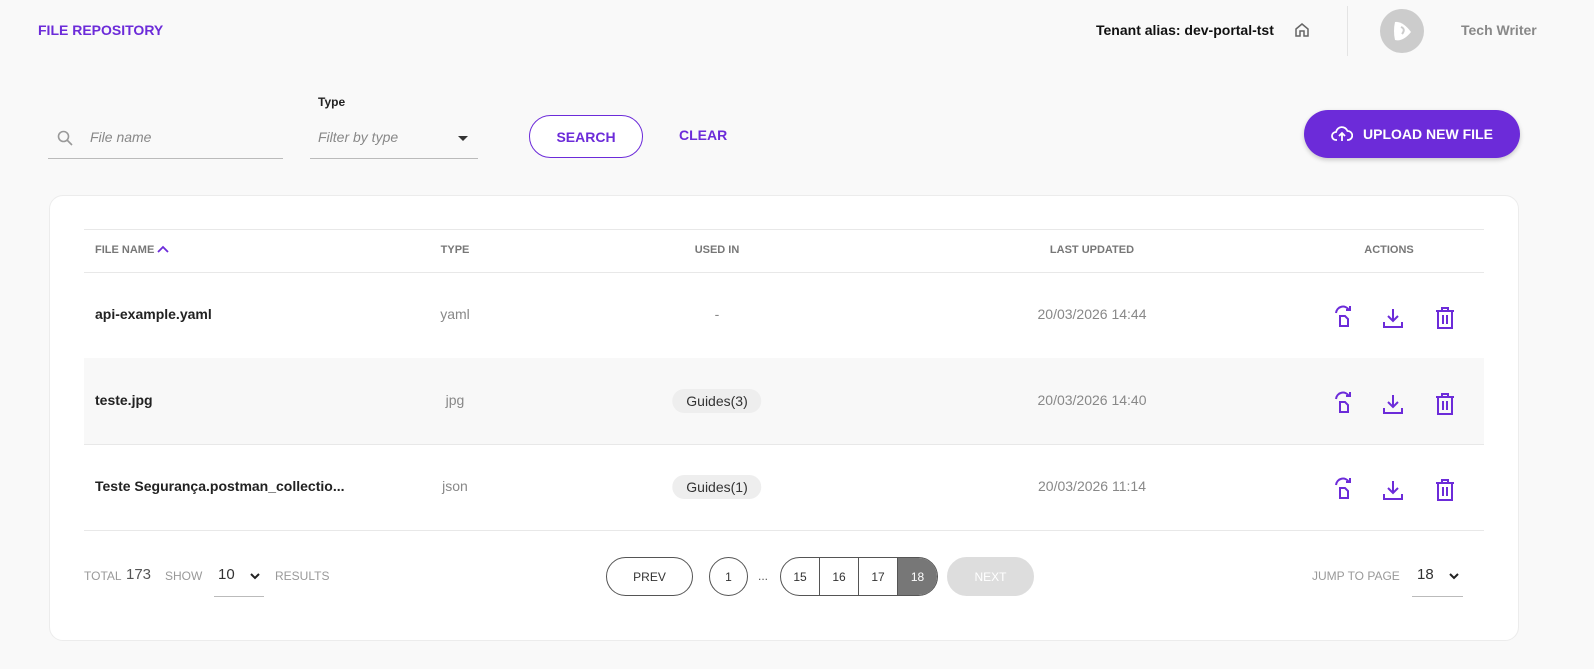 The image size is (1594, 669). Describe the element at coordinates (153, 314) in the screenshot. I see `file-name: api-example.yaml` at that location.